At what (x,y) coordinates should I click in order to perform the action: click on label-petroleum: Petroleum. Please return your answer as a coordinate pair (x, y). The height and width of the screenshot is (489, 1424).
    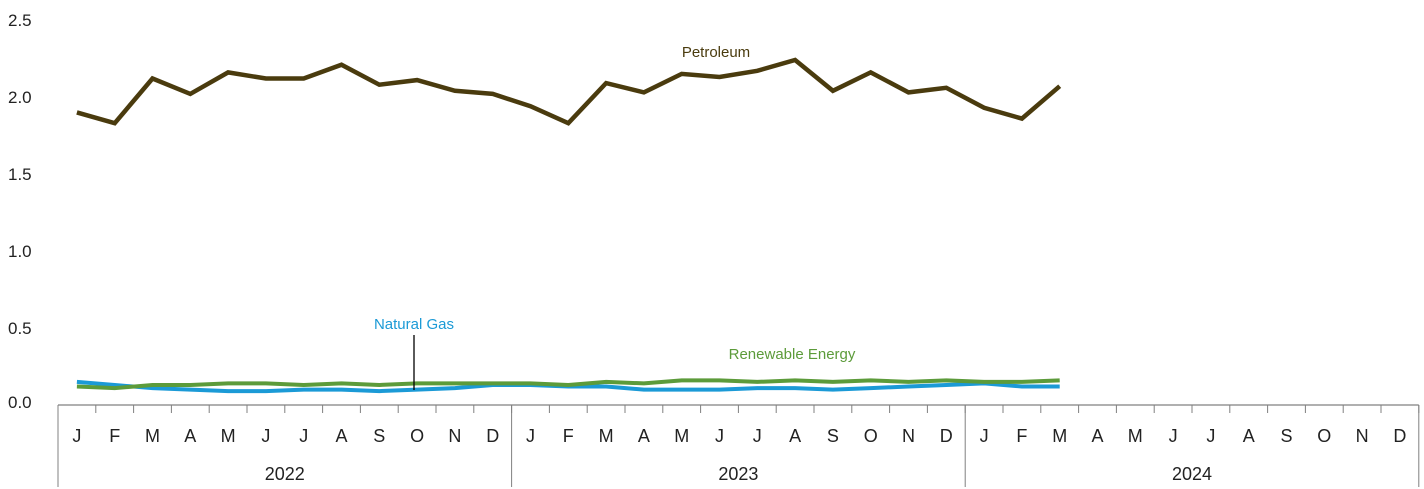
    Looking at the image, I should click on (716, 52).